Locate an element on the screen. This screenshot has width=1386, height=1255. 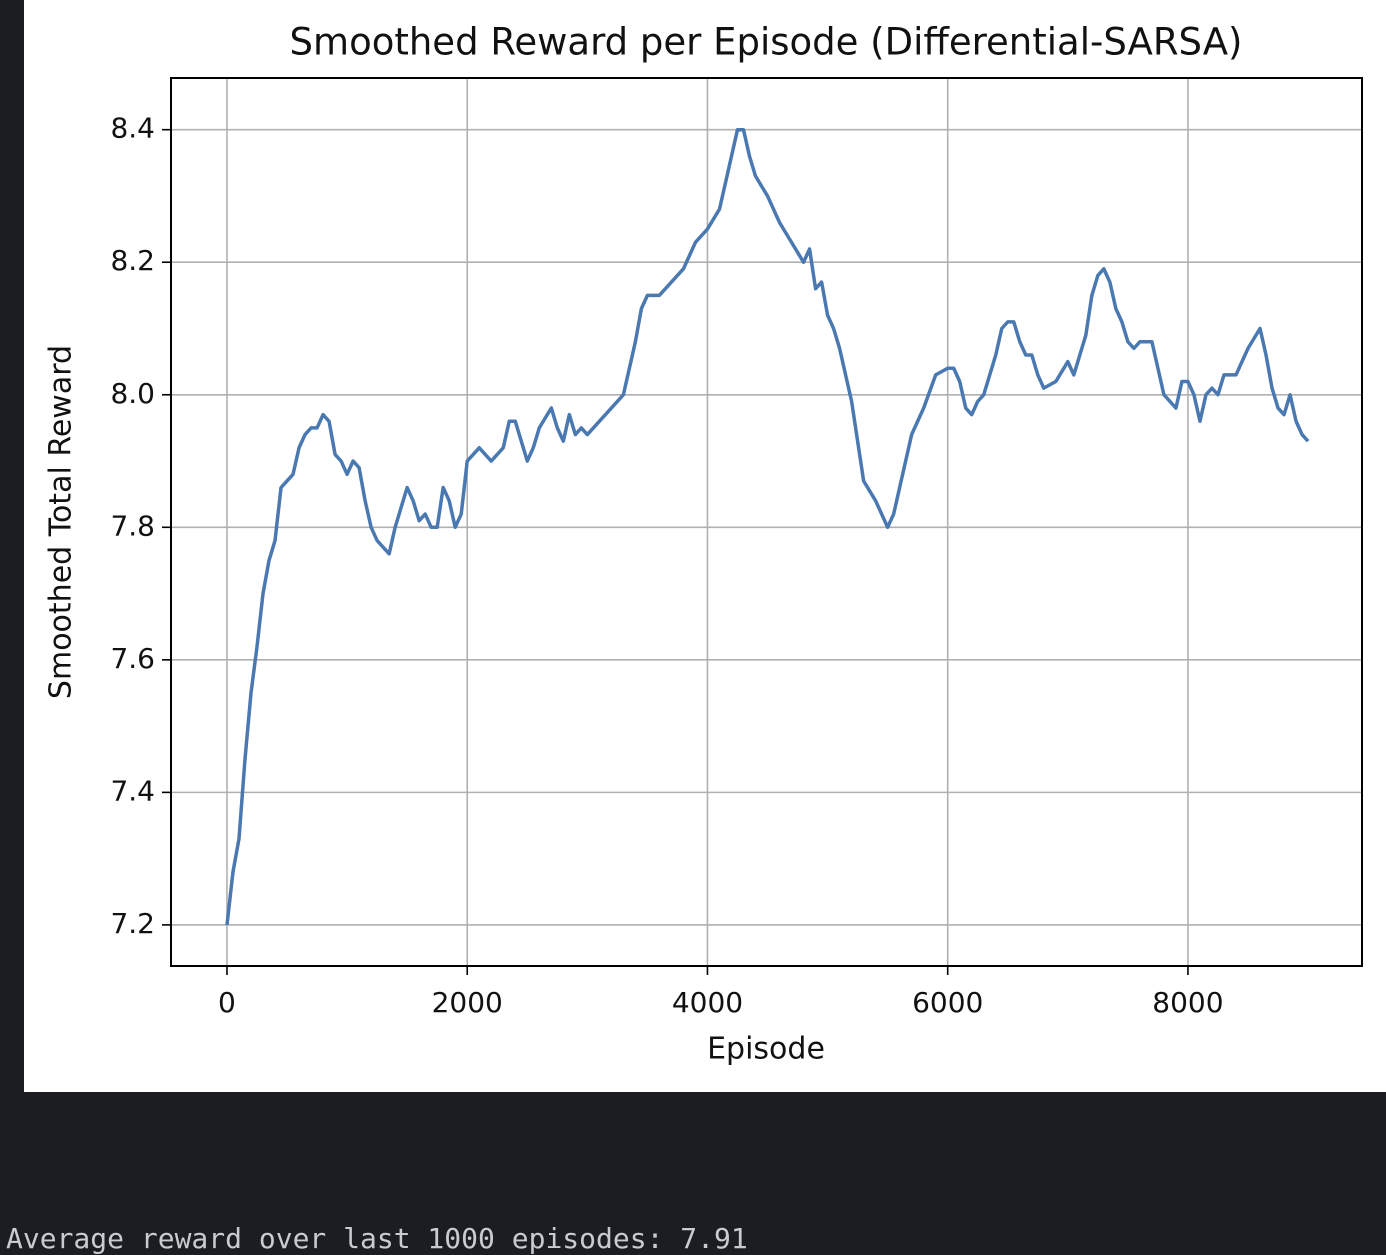
y-tick-label: 7.2 is located at coordinates (132, 923).